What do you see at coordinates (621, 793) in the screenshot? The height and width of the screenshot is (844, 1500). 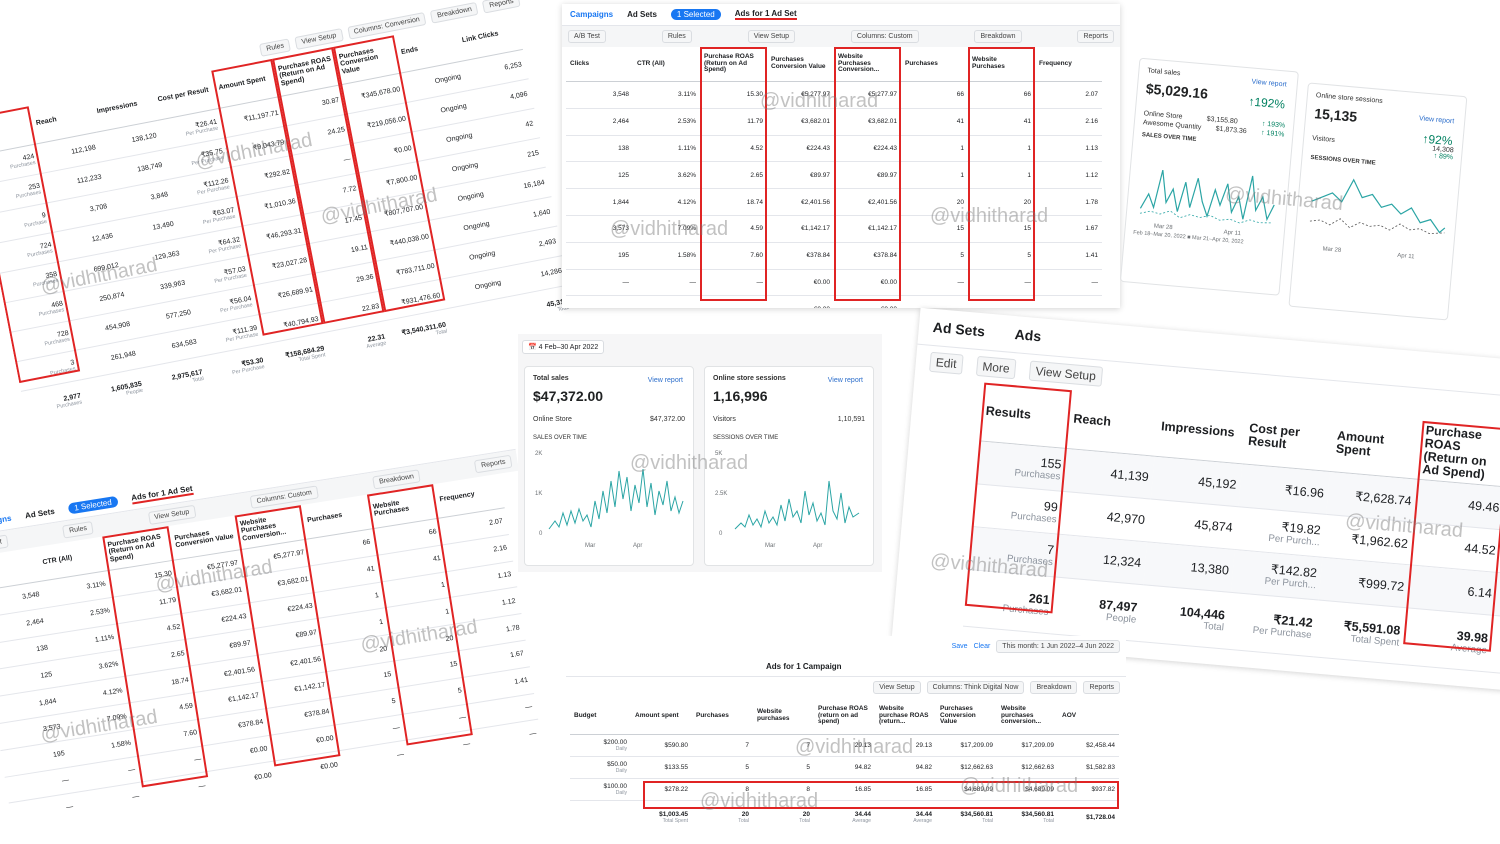 I see `sub-label: Daily` at bounding box center [621, 793].